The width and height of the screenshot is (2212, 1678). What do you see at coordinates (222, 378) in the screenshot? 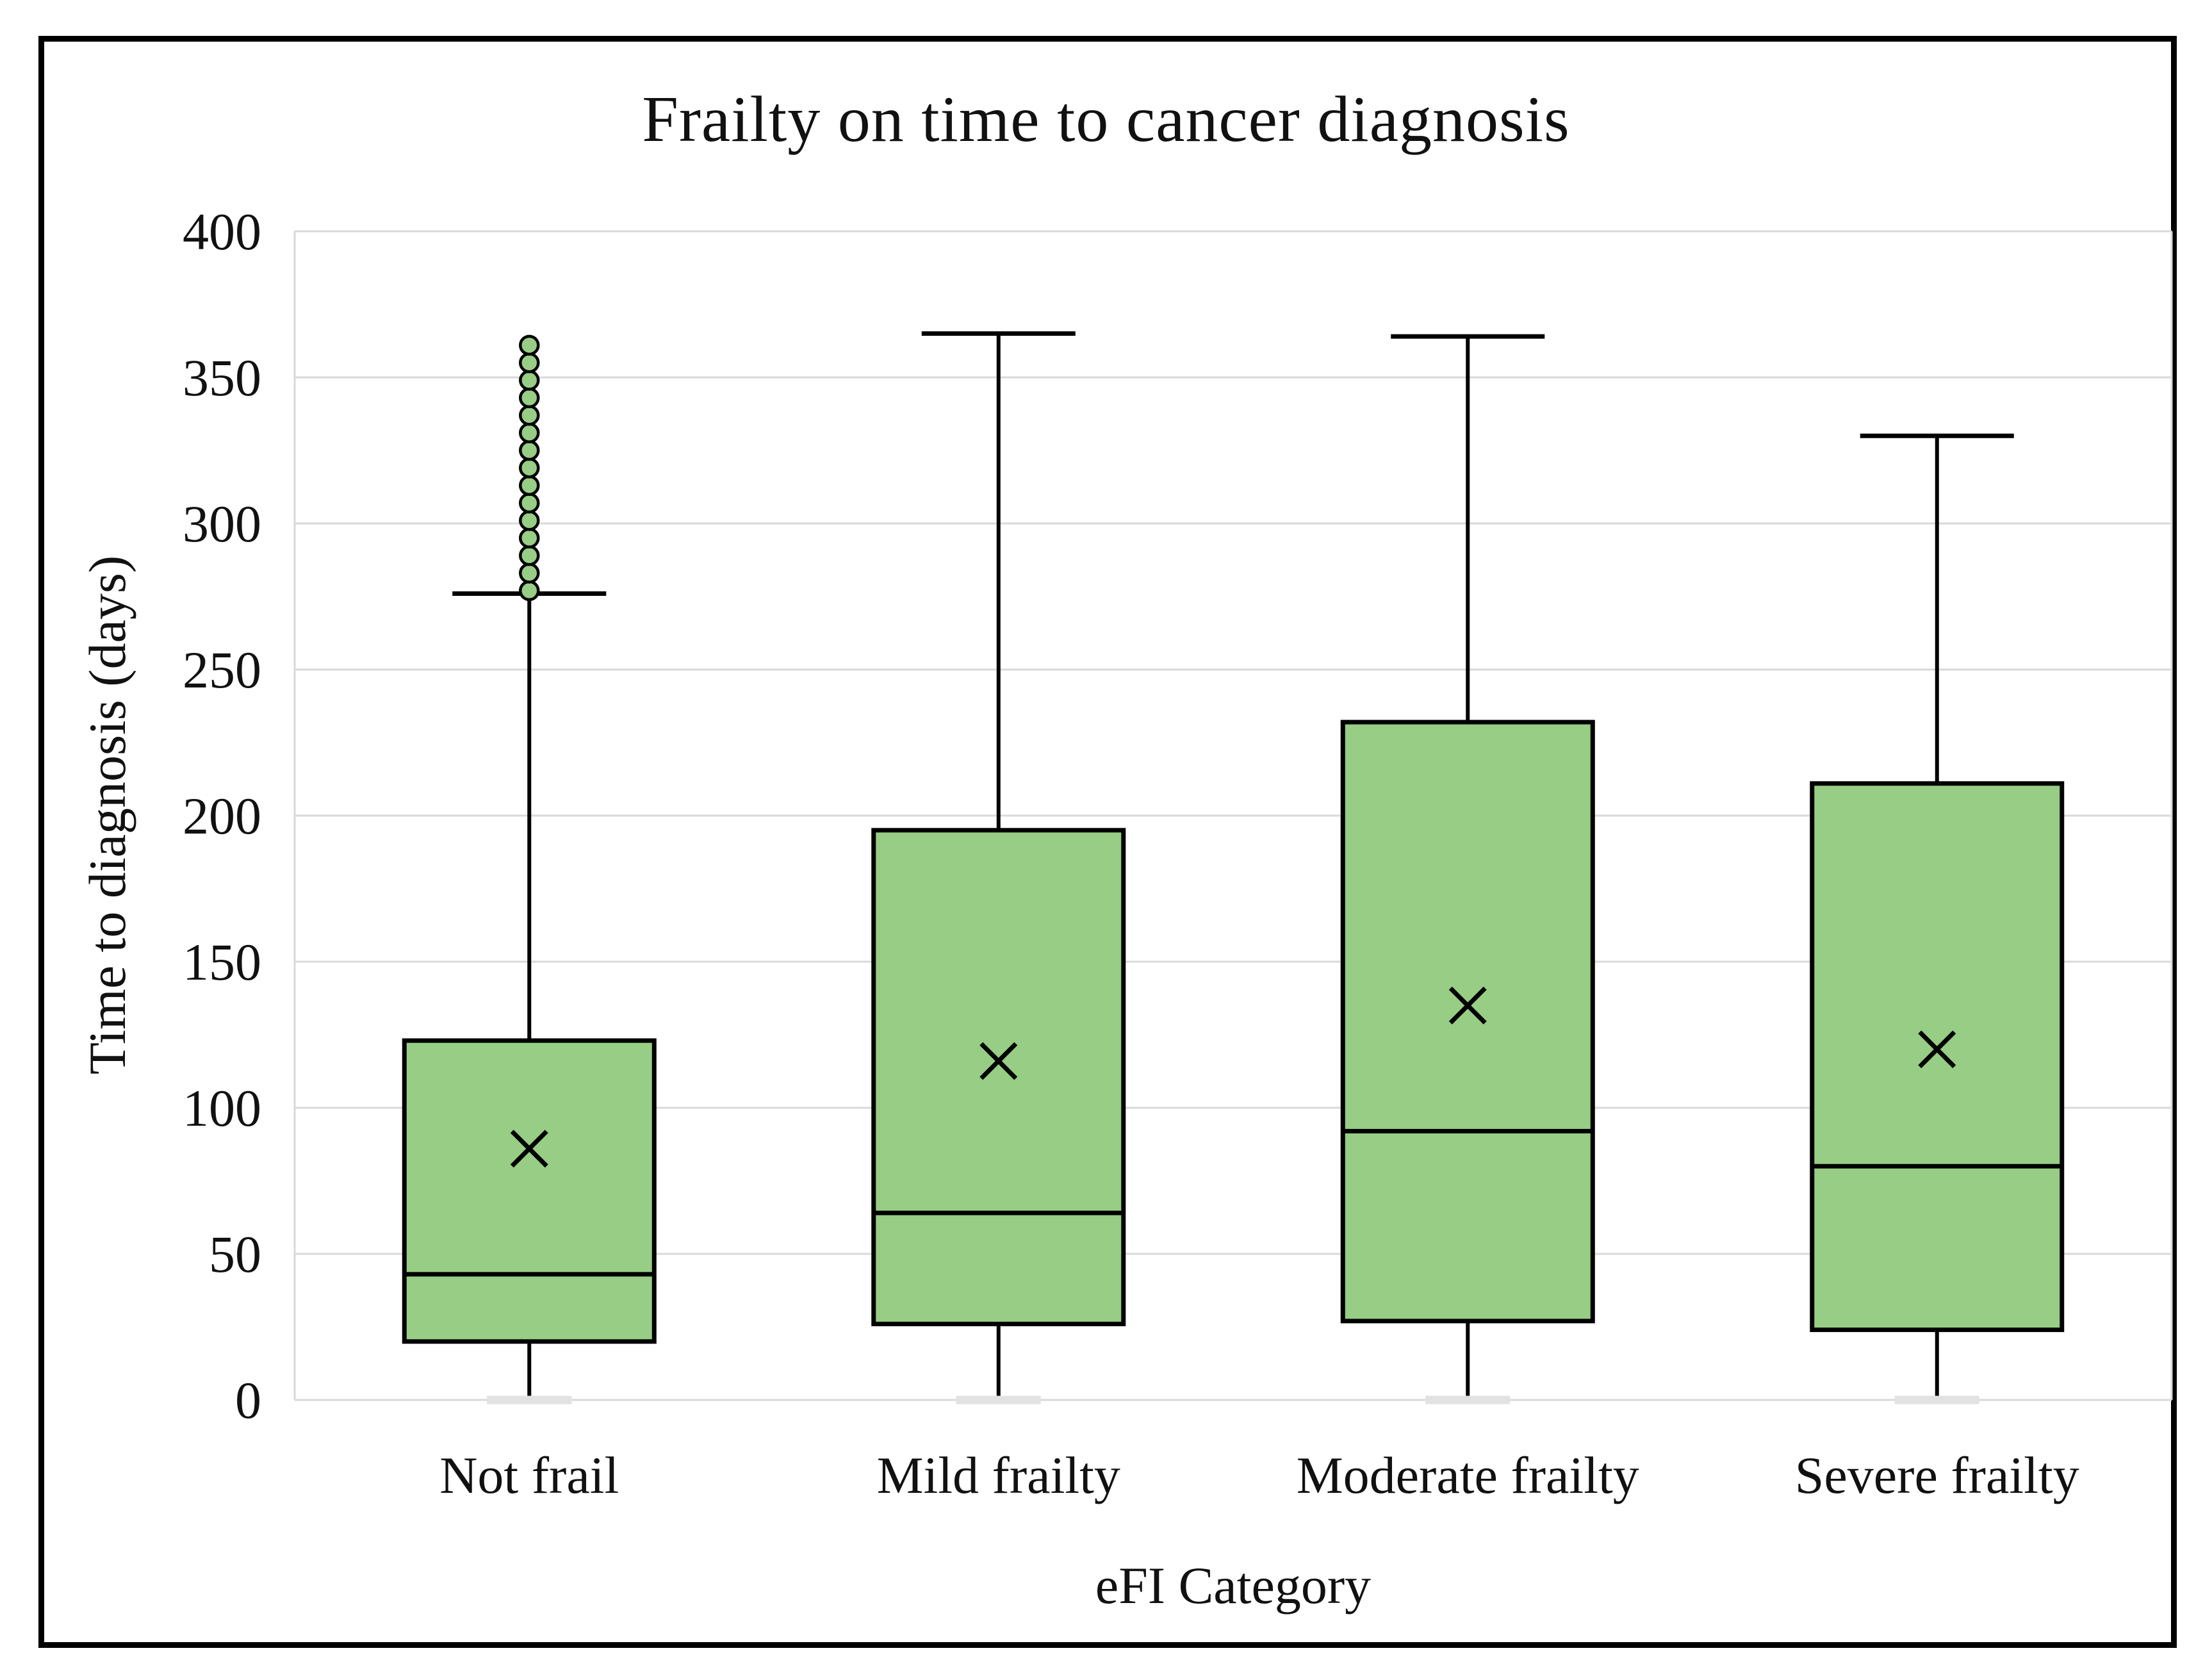
I see `y-tick-label: 350` at bounding box center [222, 378].